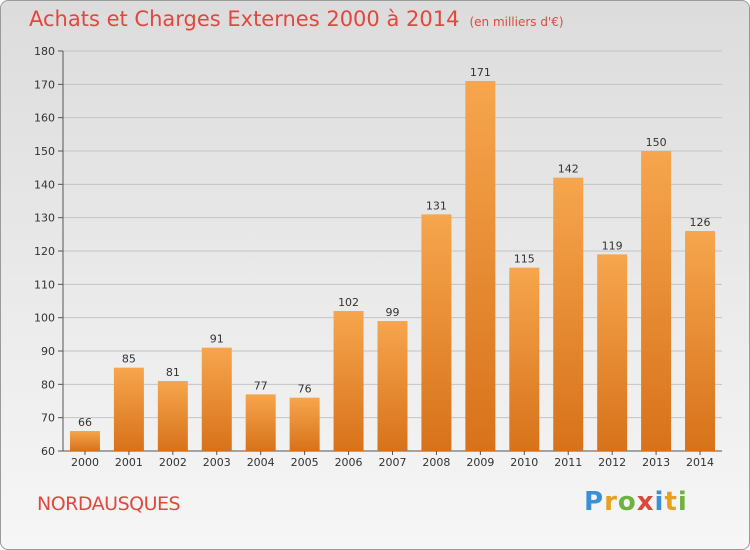 This screenshot has height=550, width=750. What do you see at coordinates (436, 205) in the screenshot?
I see `bar-value-label: 131` at bounding box center [436, 205].